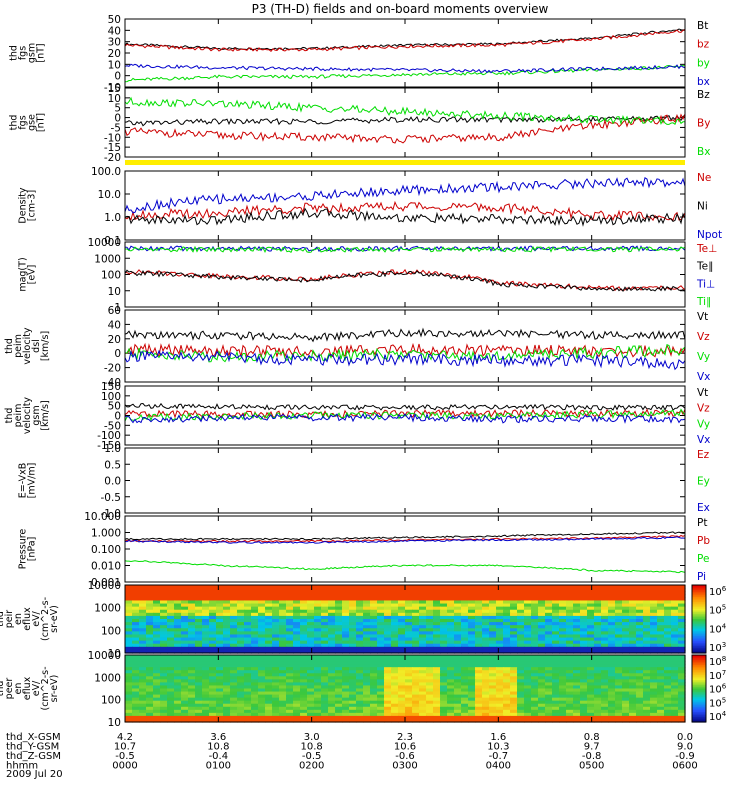 The height and width of the screenshot is (800, 750). Describe the element at coordinates (311, 766) in the screenshot. I see `footer-cell: 0200` at that location.